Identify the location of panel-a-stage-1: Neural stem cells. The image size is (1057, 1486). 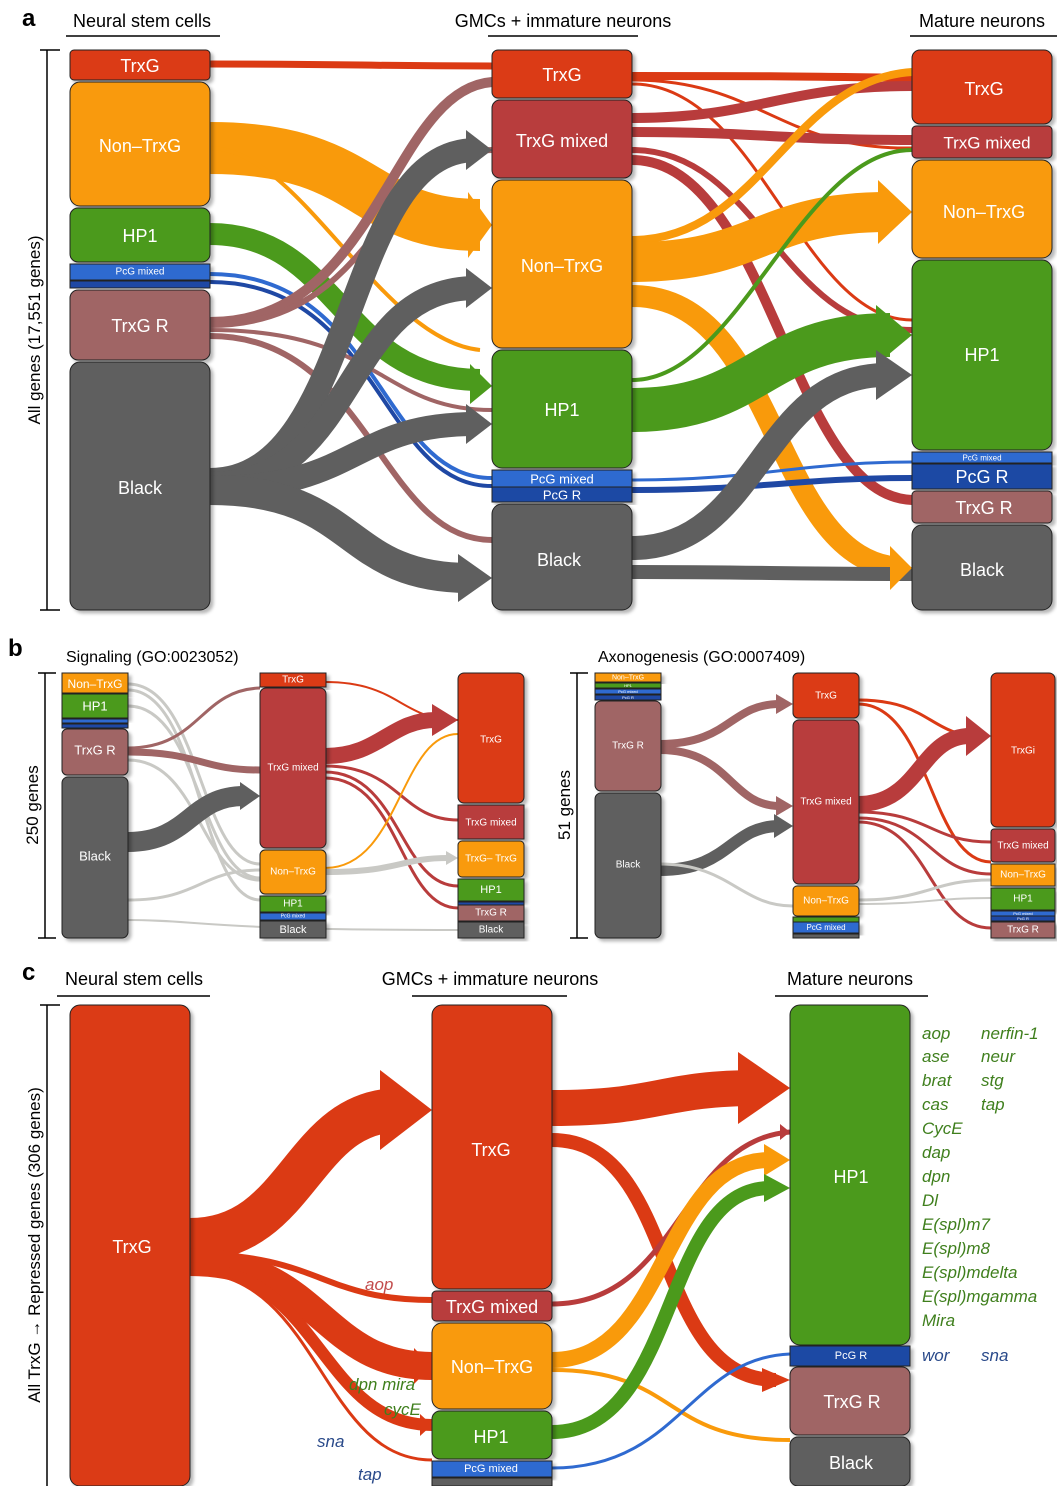
(142, 21).